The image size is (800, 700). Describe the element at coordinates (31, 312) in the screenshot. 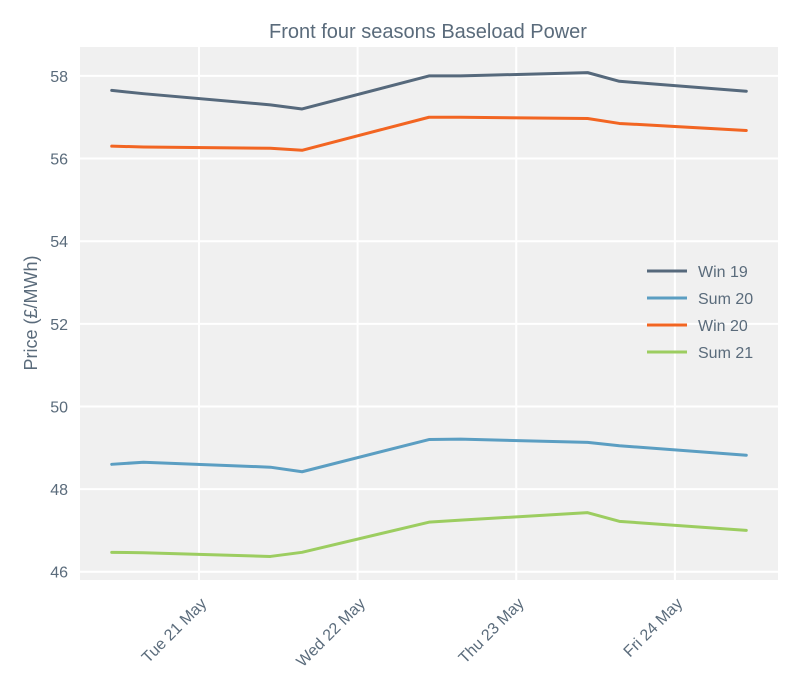

I see `y-axis-label: Price (£/MWh)` at that location.